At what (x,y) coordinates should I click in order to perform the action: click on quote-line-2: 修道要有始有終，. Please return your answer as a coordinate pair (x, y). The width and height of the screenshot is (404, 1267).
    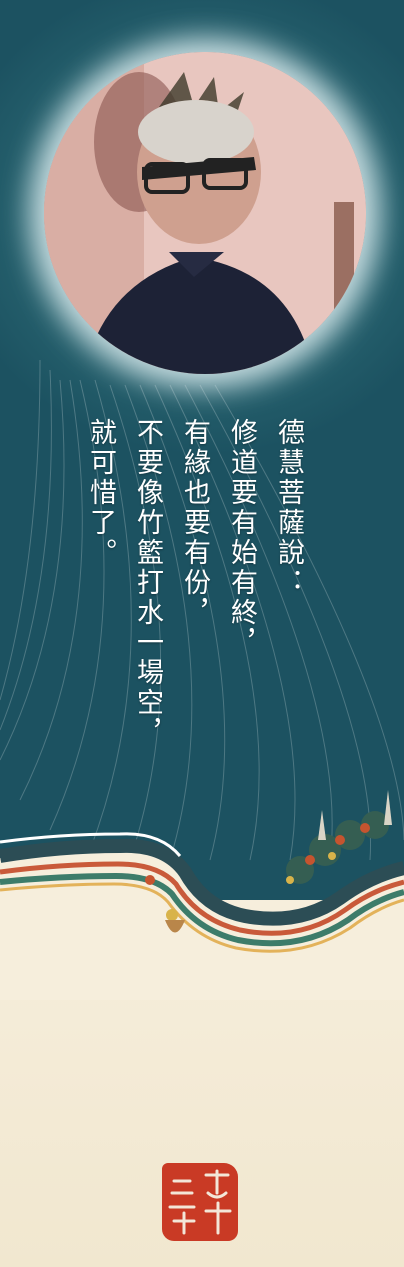
    Looking at the image, I should click on (241, 538).